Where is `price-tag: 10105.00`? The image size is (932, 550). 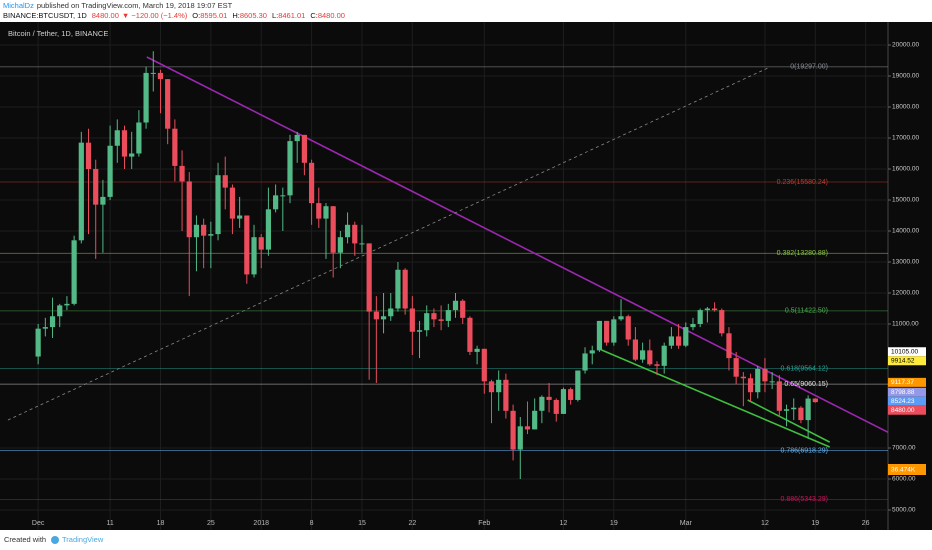
price-tag: 10105.00 is located at coordinates (904, 351).